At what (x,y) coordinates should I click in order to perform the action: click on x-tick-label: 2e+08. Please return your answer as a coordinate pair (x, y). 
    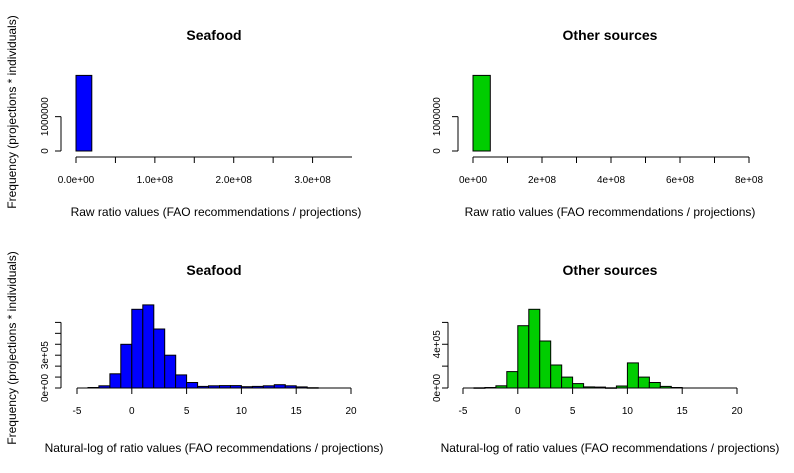
    Looking at the image, I should click on (542, 180).